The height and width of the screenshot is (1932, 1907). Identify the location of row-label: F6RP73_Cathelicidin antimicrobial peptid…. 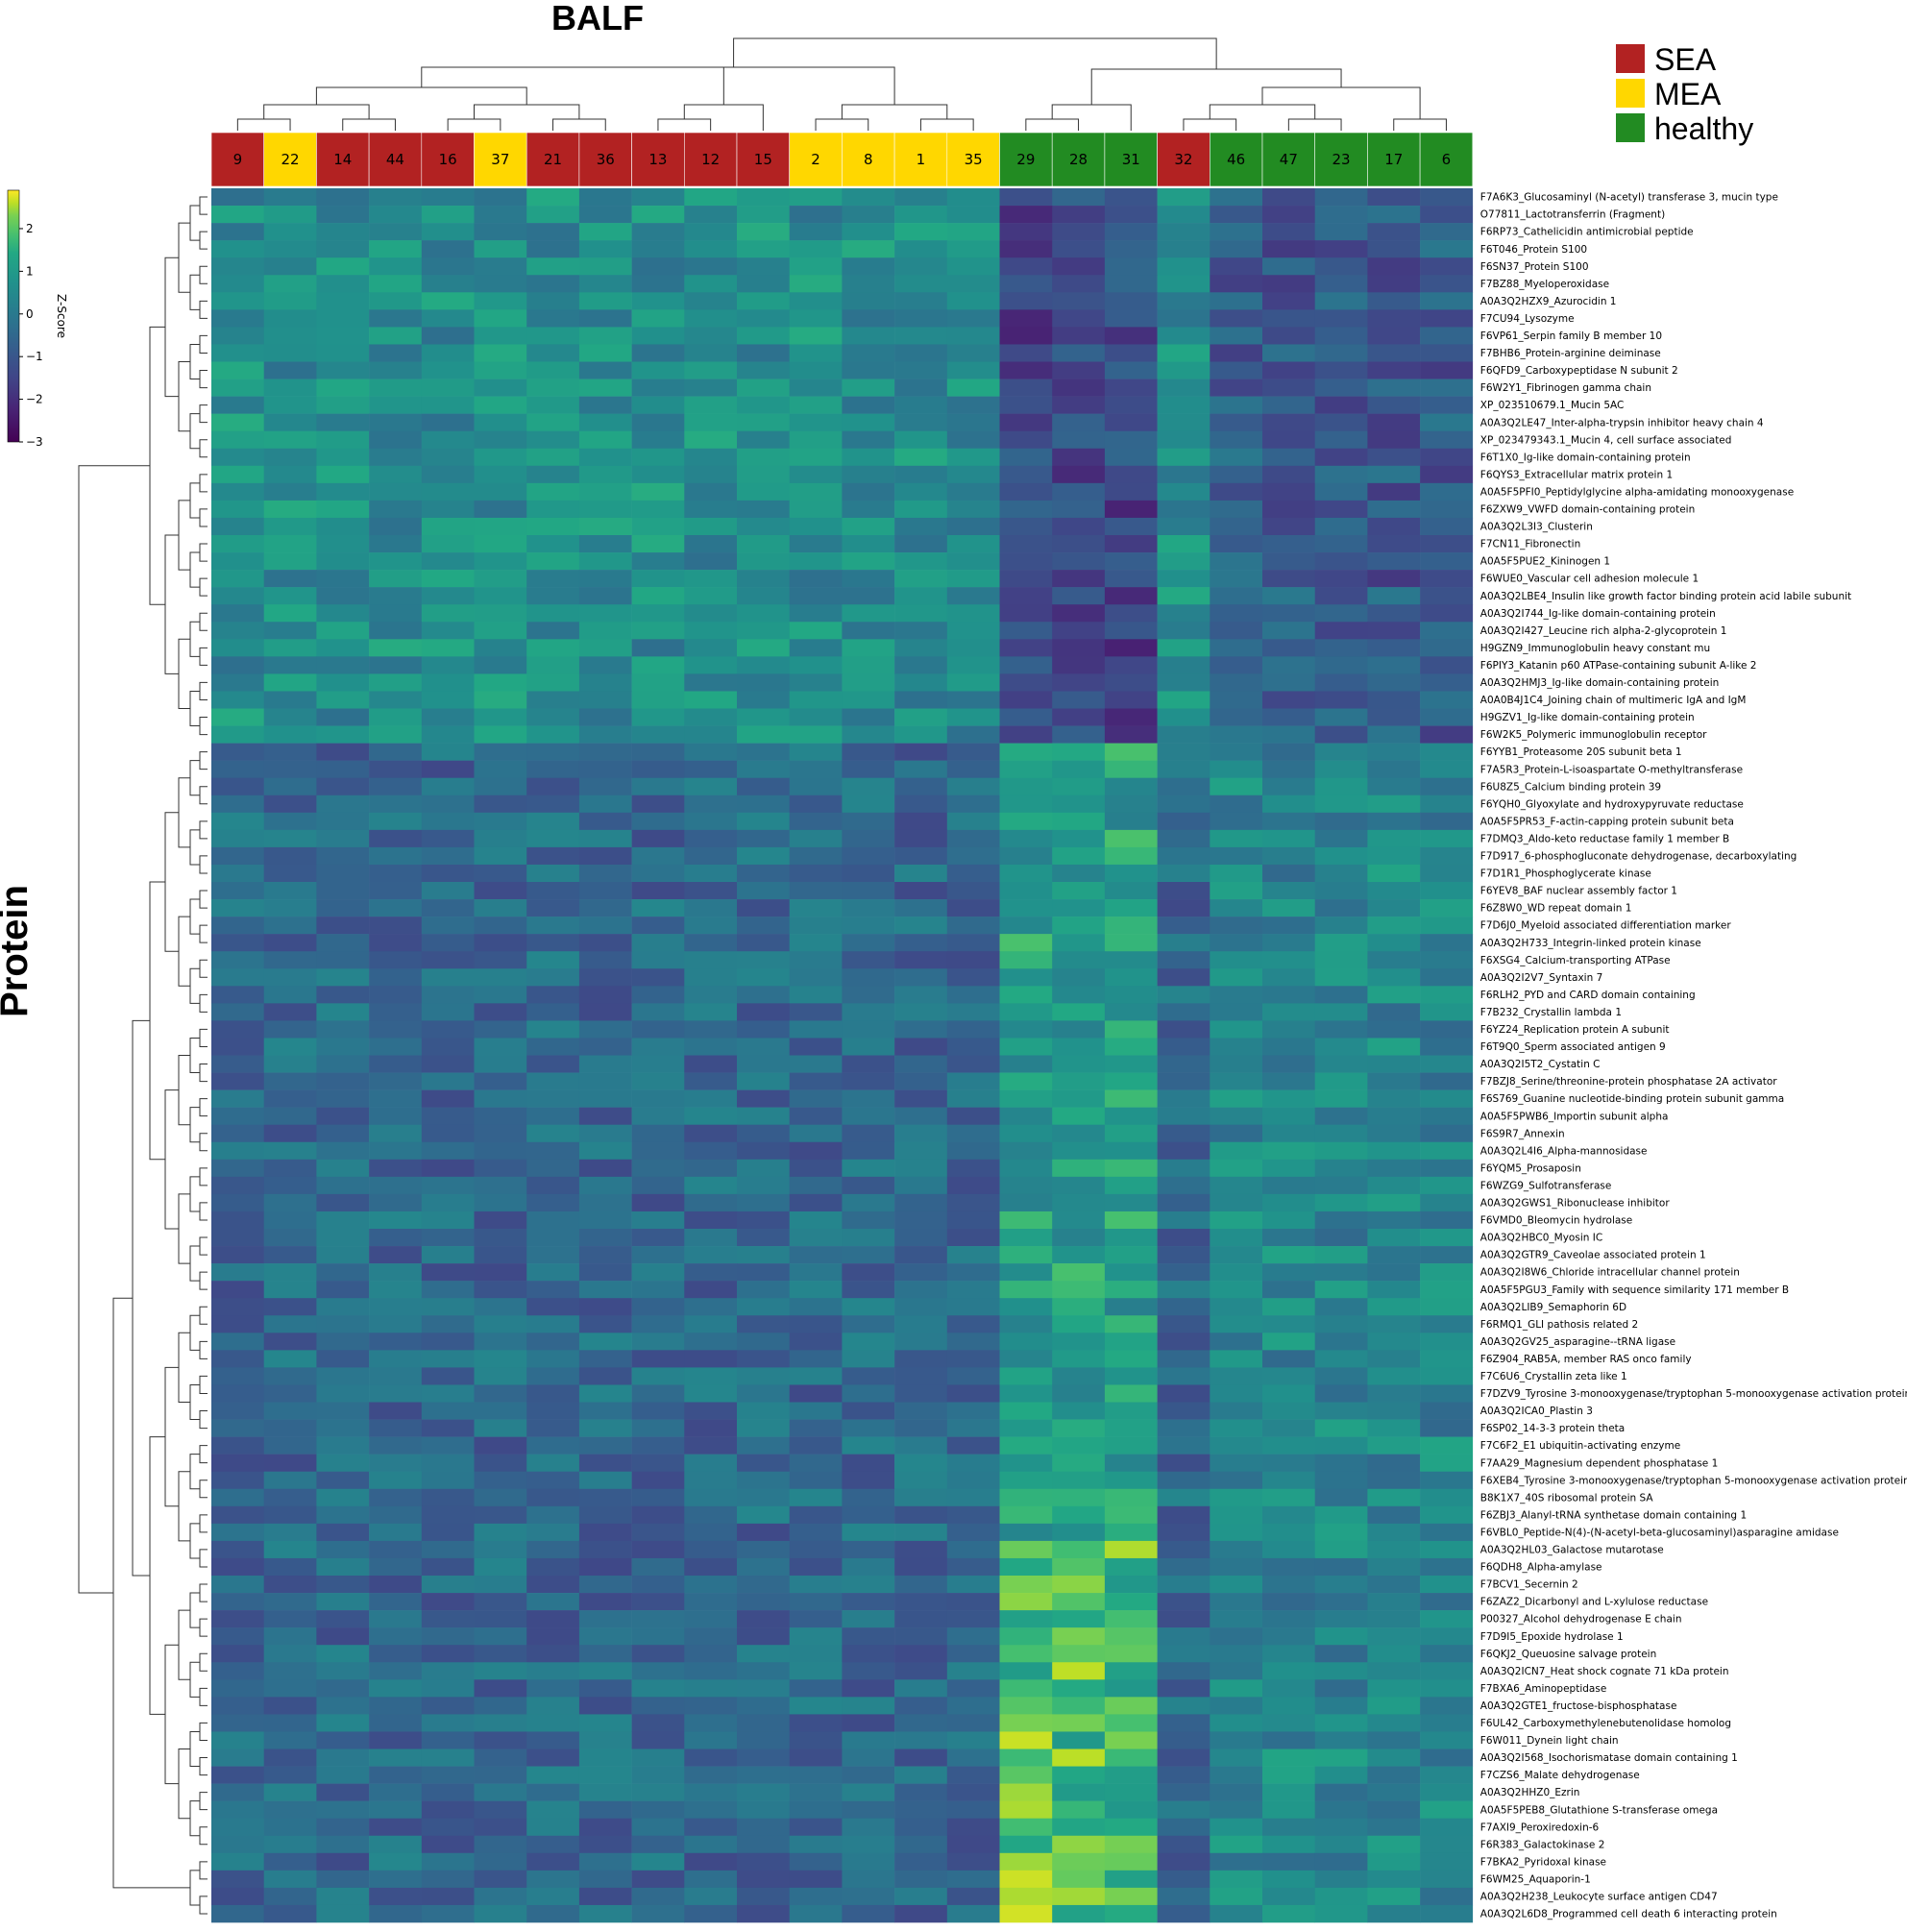
(1587, 232).